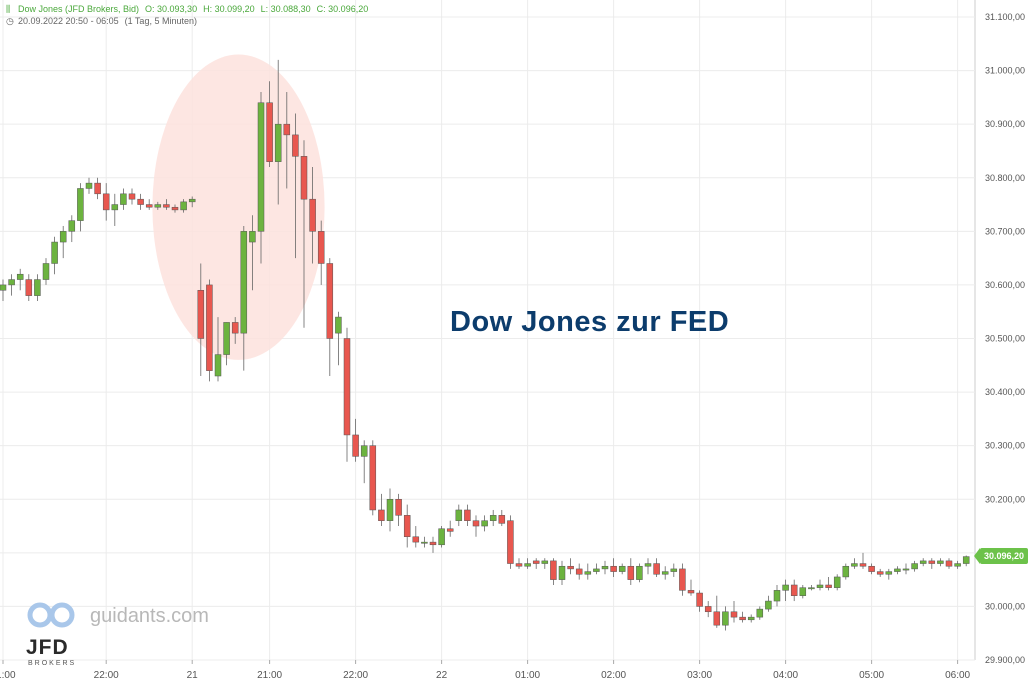  Describe the element at coordinates (52, 663) in the screenshot. I see `jfd-logo-sub: BROKERS` at that location.